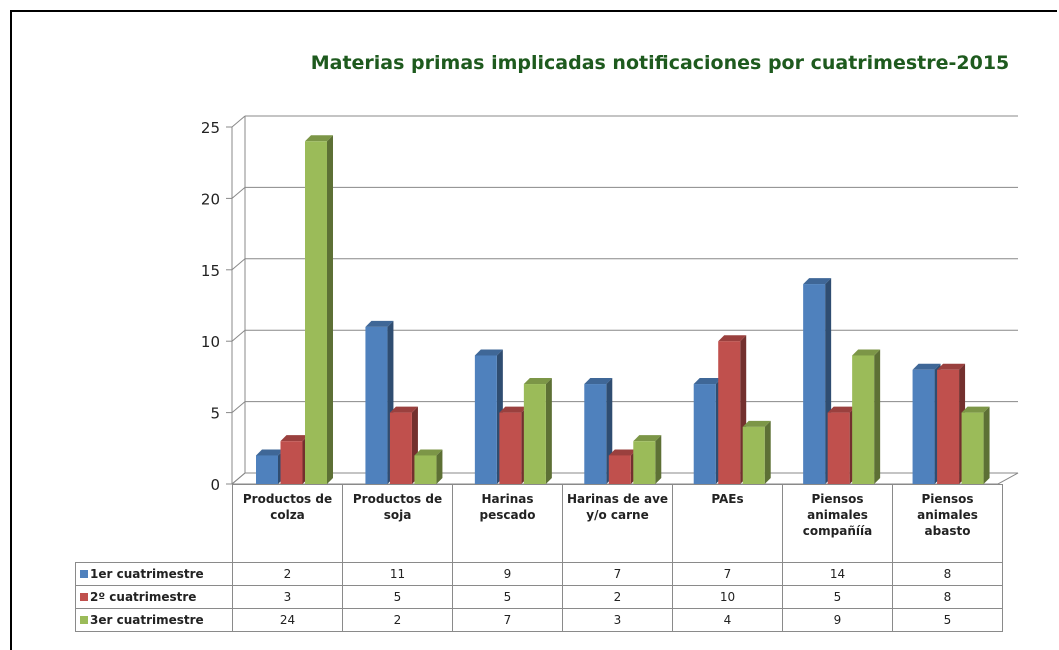 The height and width of the screenshot is (650, 1059). Describe the element at coordinates (727, 620) in the screenshot. I see `value-cell: 4` at that location.